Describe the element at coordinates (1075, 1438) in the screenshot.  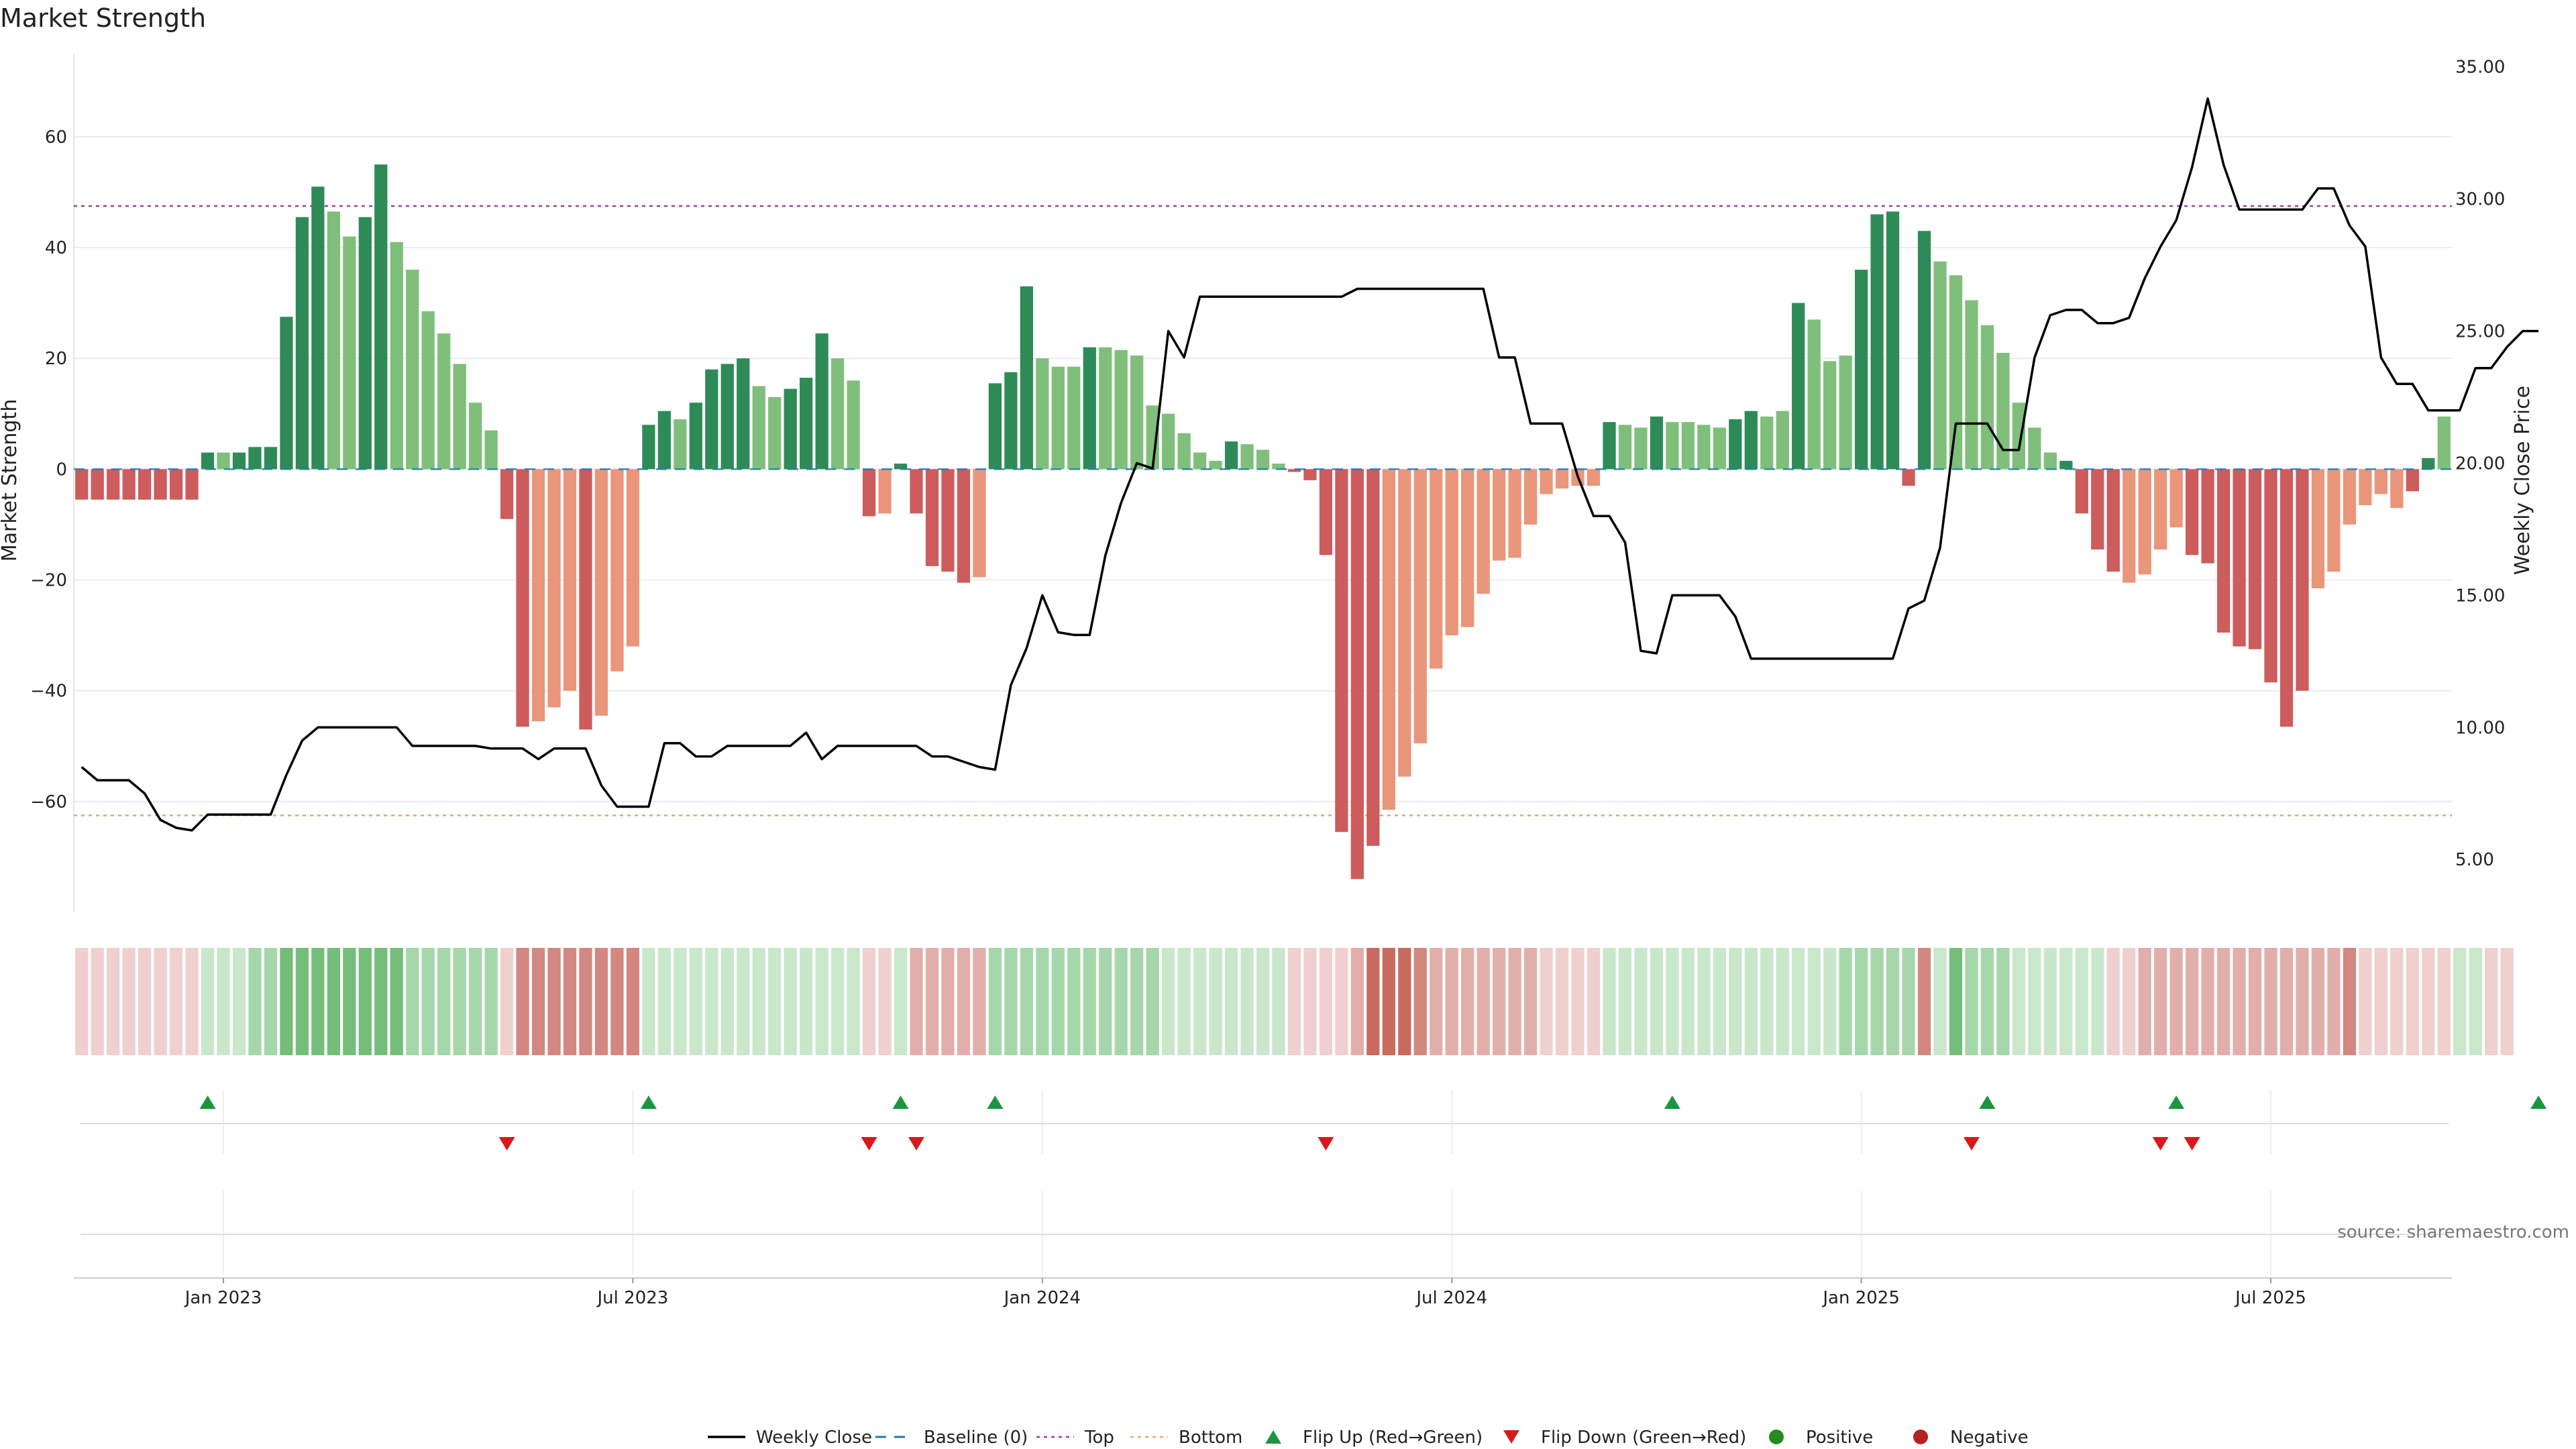
I see `legend-item-2: Top` at that location.